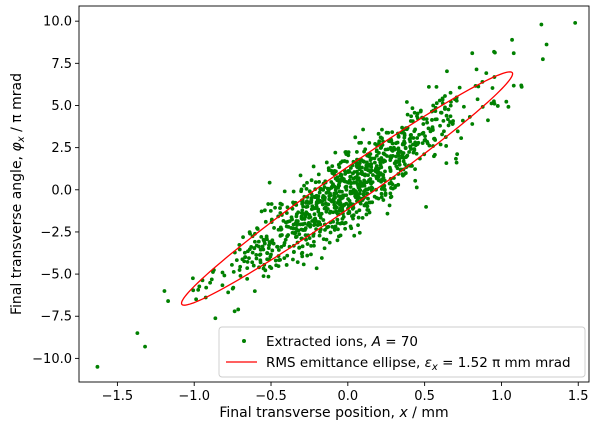 The width and height of the screenshot is (595, 426). What do you see at coordinates (118, 396) in the screenshot?
I see `x-tick-label: −1.5` at bounding box center [118, 396].